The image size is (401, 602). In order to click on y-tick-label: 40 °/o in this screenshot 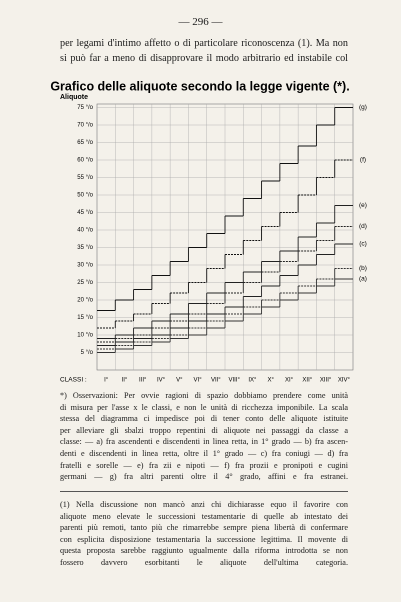, I will do `click(85, 231)`.